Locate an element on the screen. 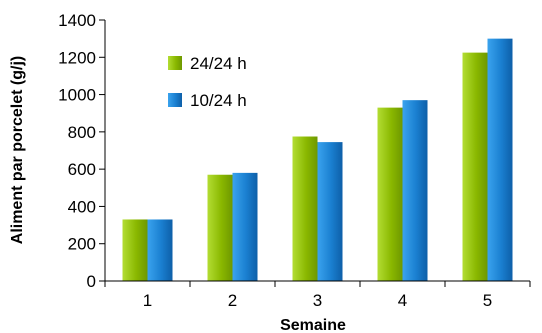 The height and width of the screenshot is (333, 542). y-axis-ticks: 0 200 400 600 800 1000 1200 1400 is located at coordinates (81, 151).